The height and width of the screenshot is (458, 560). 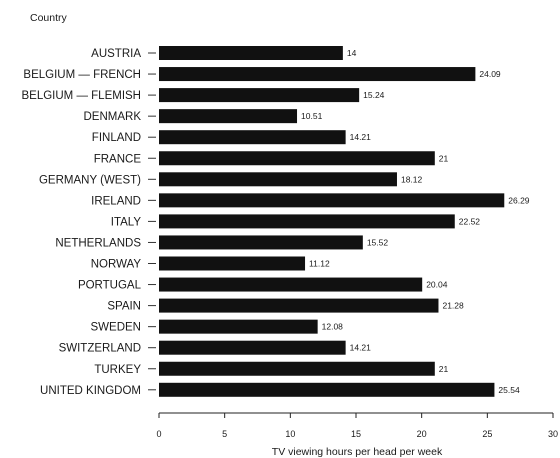 I want to click on x-tick-label: 10, so click(x=290, y=434).